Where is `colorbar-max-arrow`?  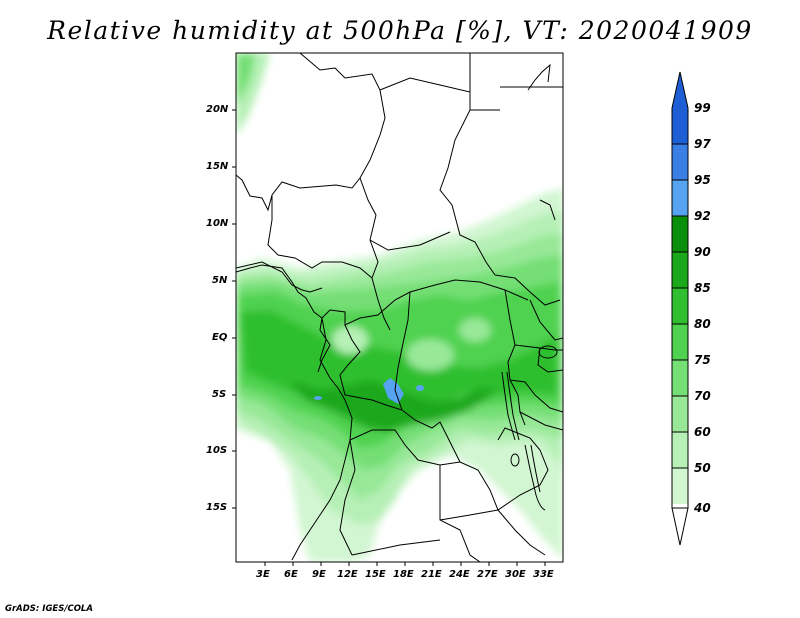 colorbar-max-arrow is located at coordinates (680, 90).